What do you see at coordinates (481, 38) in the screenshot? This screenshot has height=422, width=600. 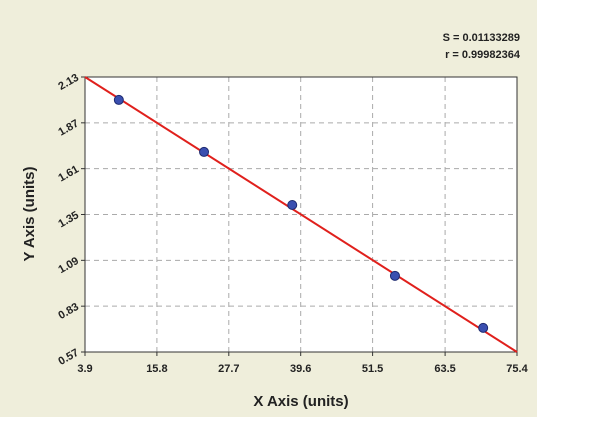 I see `annotation: S = 0.01133289` at bounding box center [481, 38].